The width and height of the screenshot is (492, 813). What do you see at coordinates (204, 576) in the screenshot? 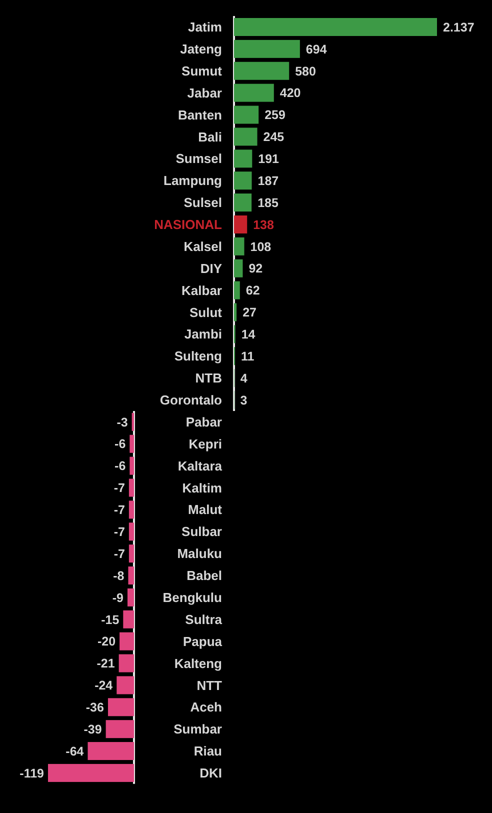
I see `y-tick-label: Babel` at bounding box center [204, 576].